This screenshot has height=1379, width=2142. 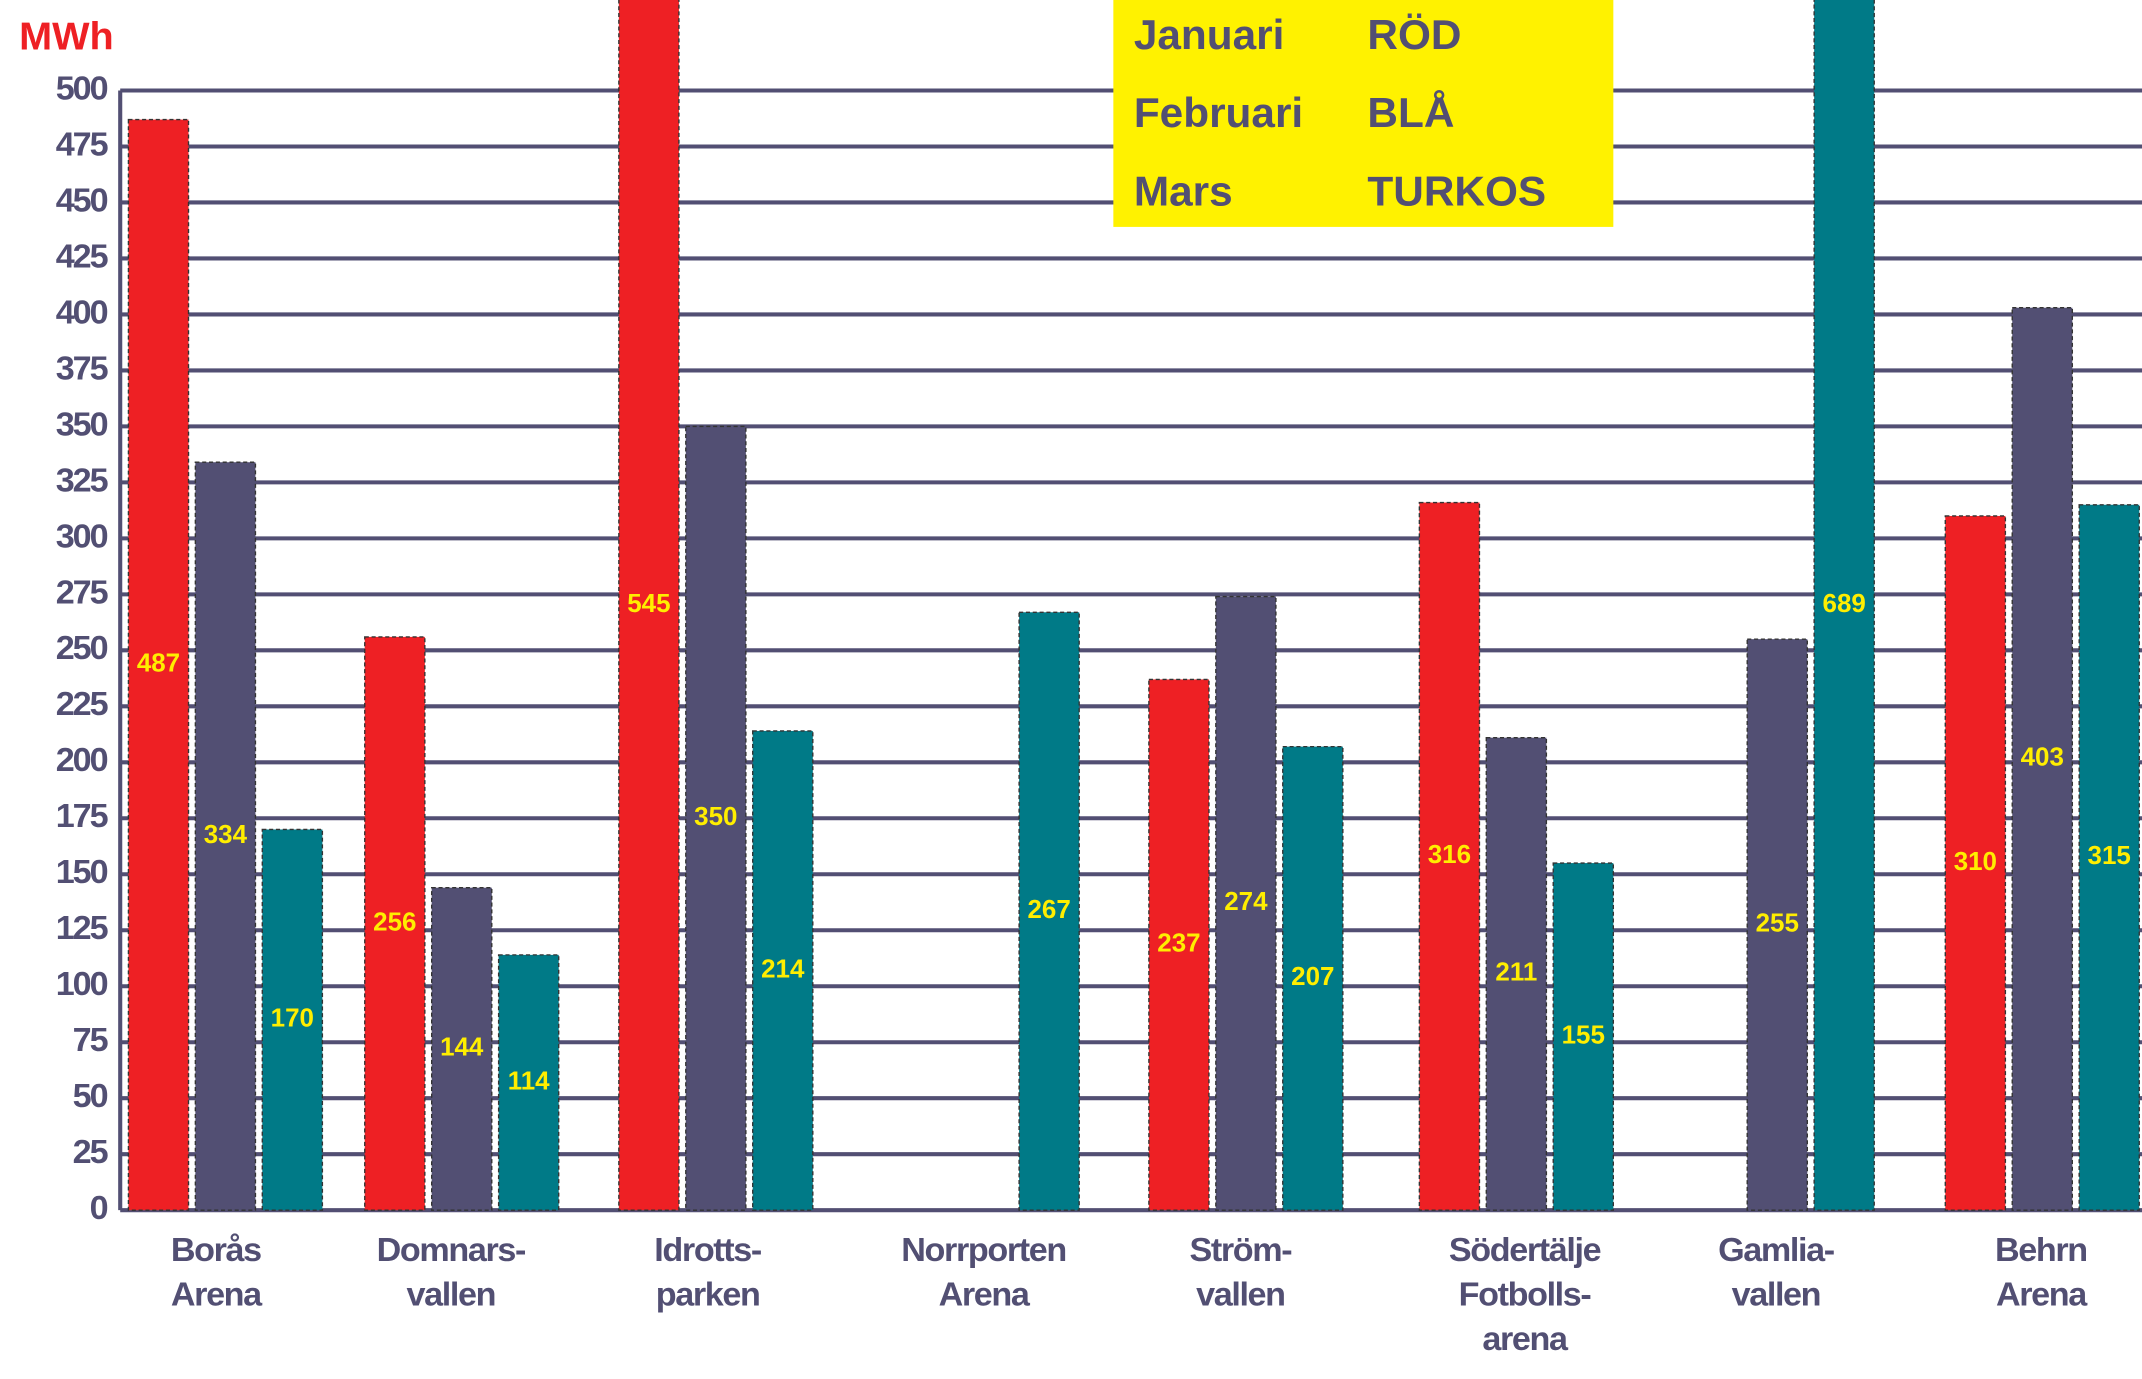 What do you see at coordinates (82, 592) in the screenshot?
I see `y-tick-label: 275` at bounding box center [82, 592].